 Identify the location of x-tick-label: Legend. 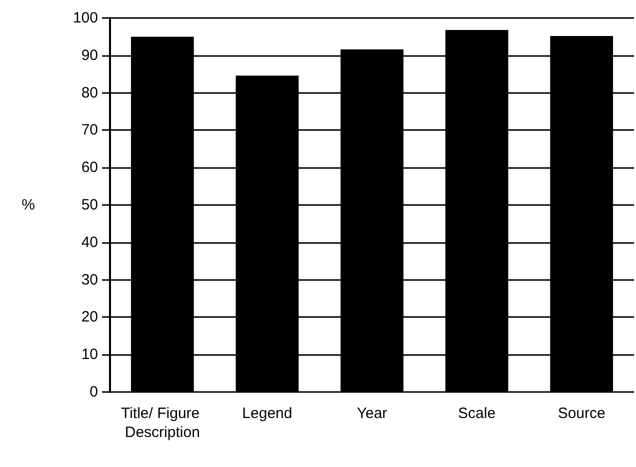
(267, 413).